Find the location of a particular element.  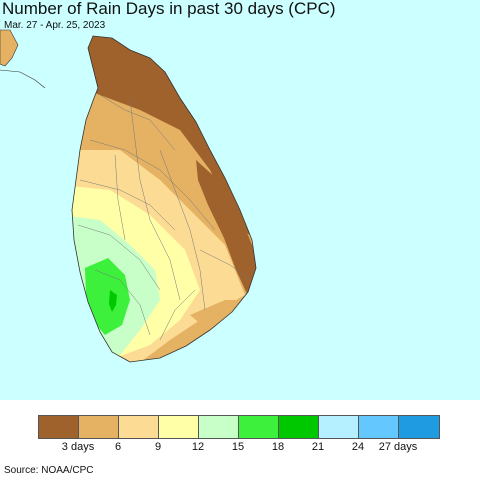

source-note: Source: NOAA/CPC is located at coordinates (49, 470).